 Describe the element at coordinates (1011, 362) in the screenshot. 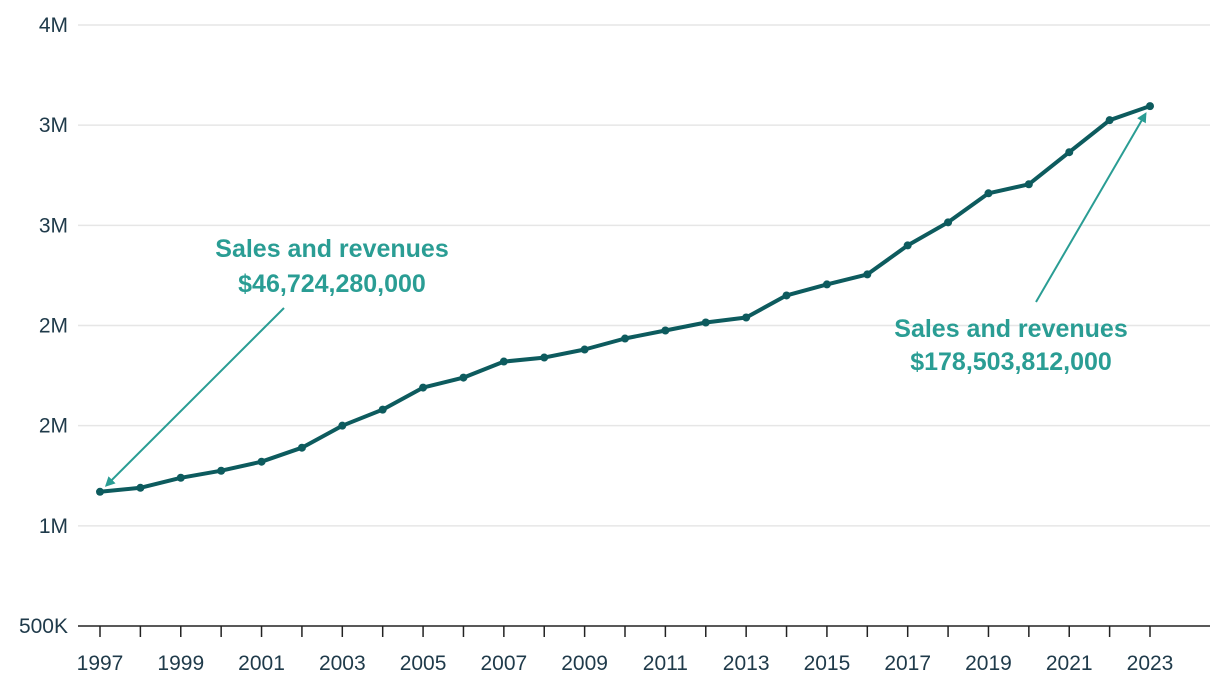

I see `annotation-value: $178,503,812,000` at that location.